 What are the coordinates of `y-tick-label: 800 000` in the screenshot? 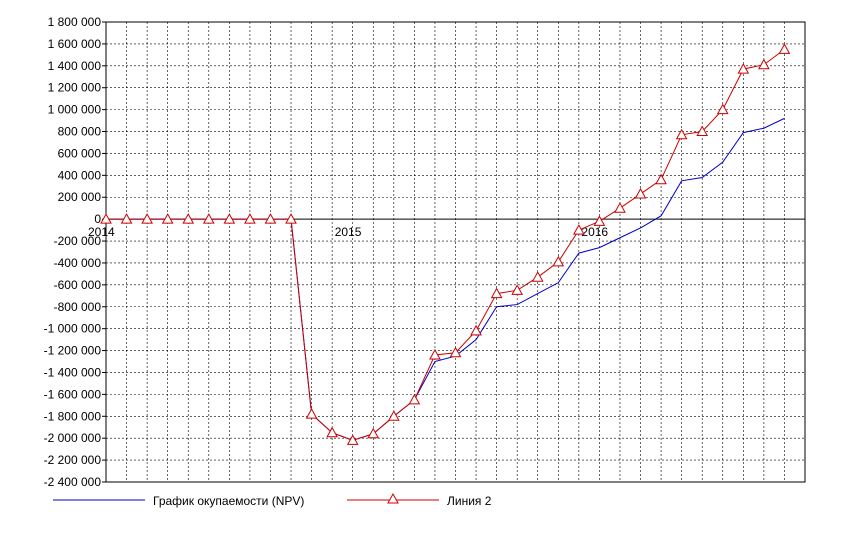 It's located at (80, 132).